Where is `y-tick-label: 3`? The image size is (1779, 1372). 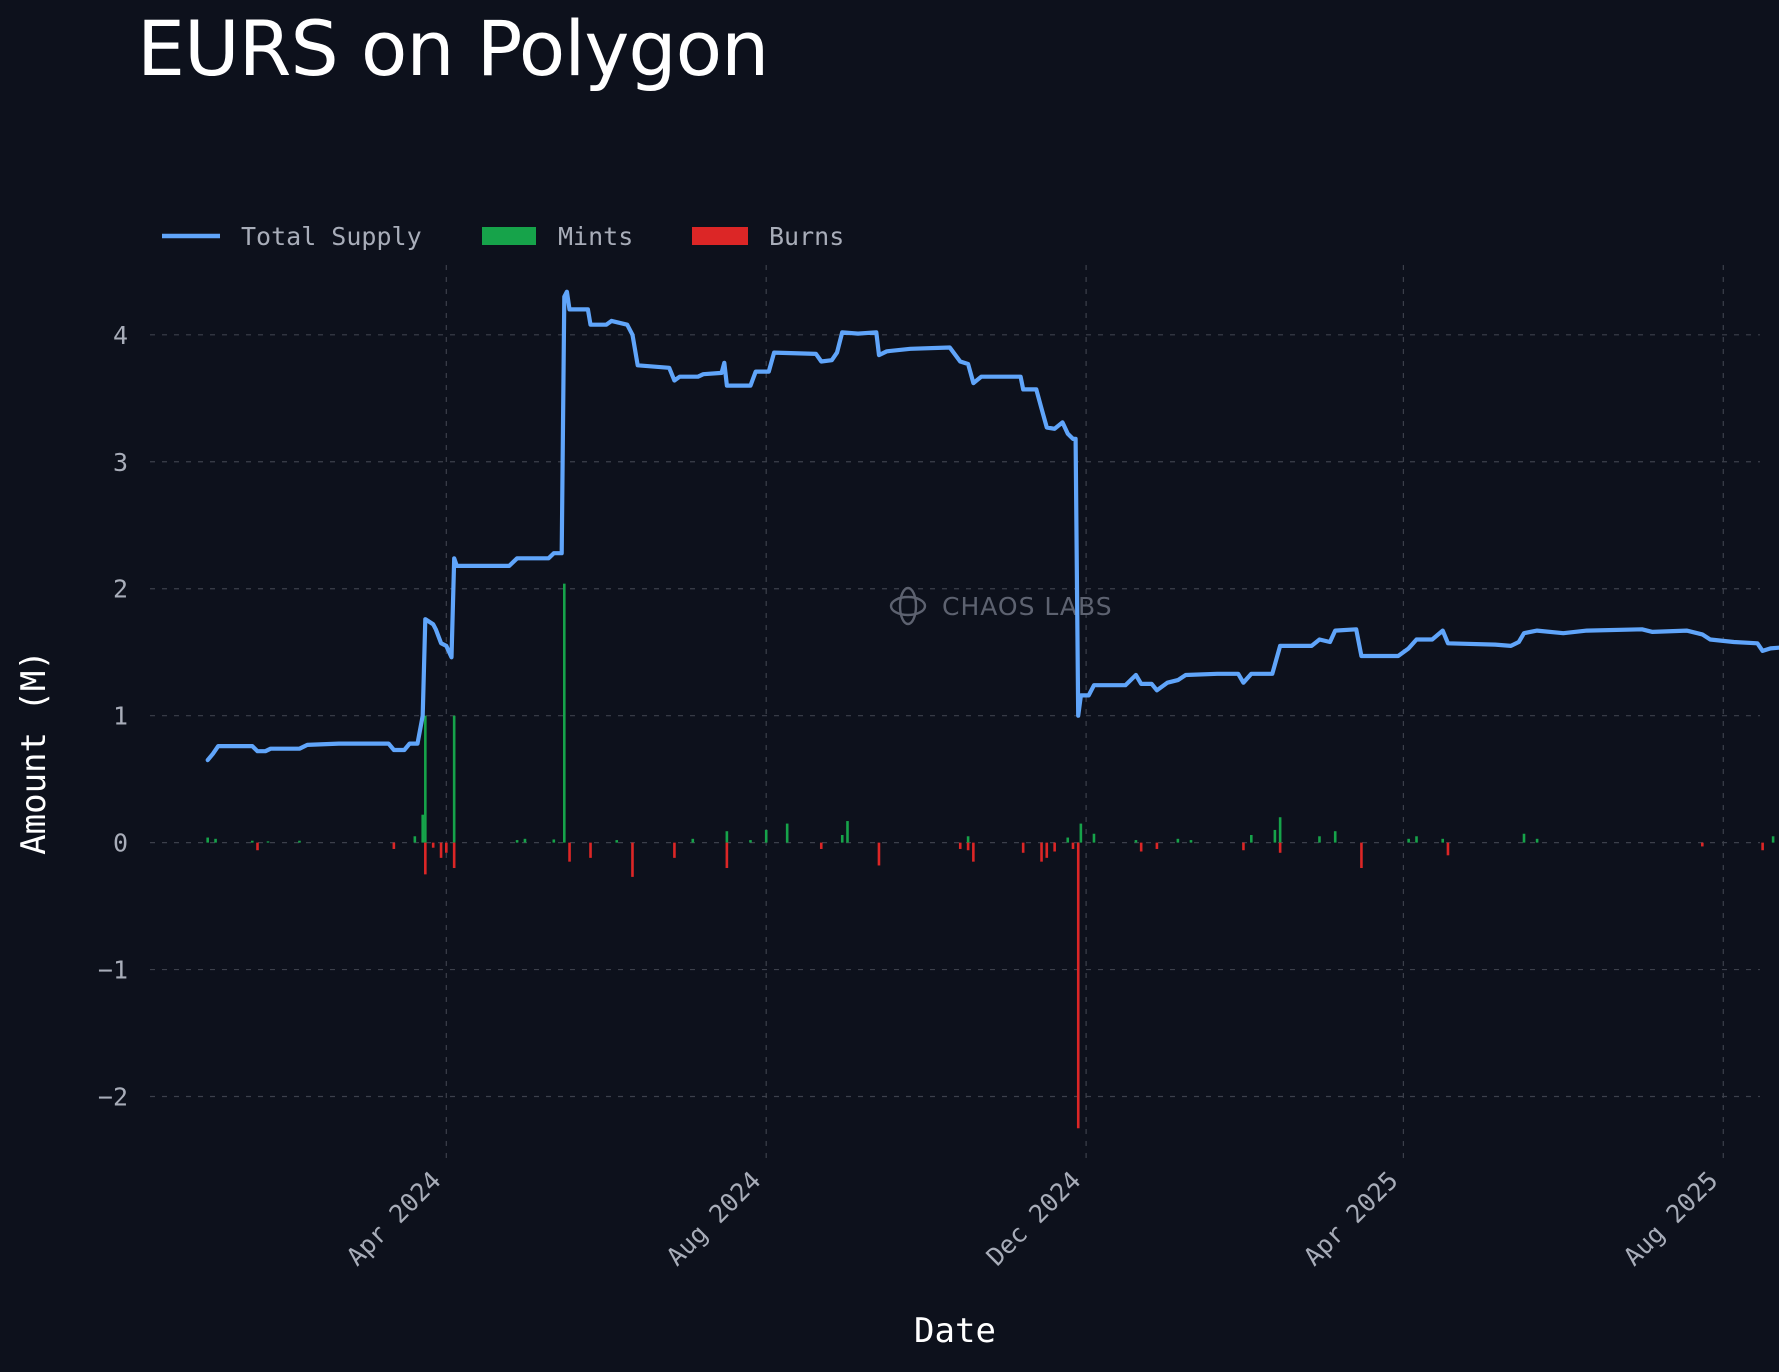 y-tick-label: 3 is located at coordinates (120, 462).